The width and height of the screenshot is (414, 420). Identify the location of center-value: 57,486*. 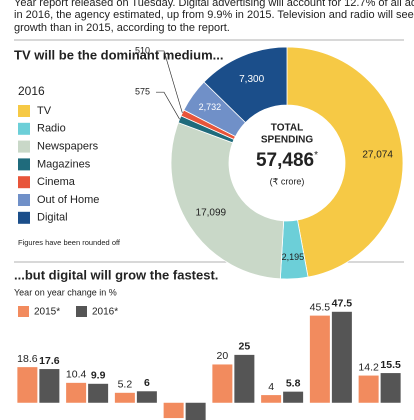
(287, 160).